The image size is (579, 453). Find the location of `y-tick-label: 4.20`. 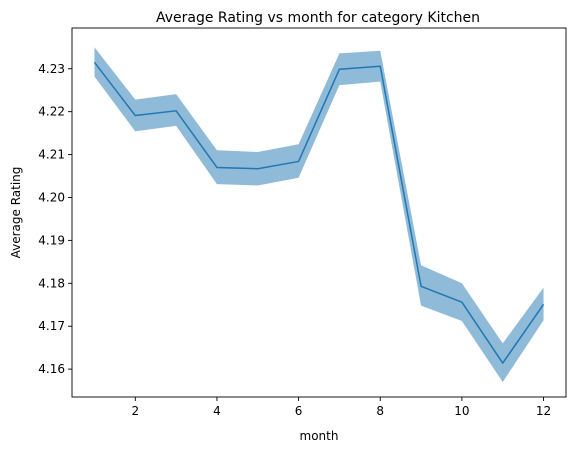

y-tick-label: 4.20 is located at coordinates (51, 197).